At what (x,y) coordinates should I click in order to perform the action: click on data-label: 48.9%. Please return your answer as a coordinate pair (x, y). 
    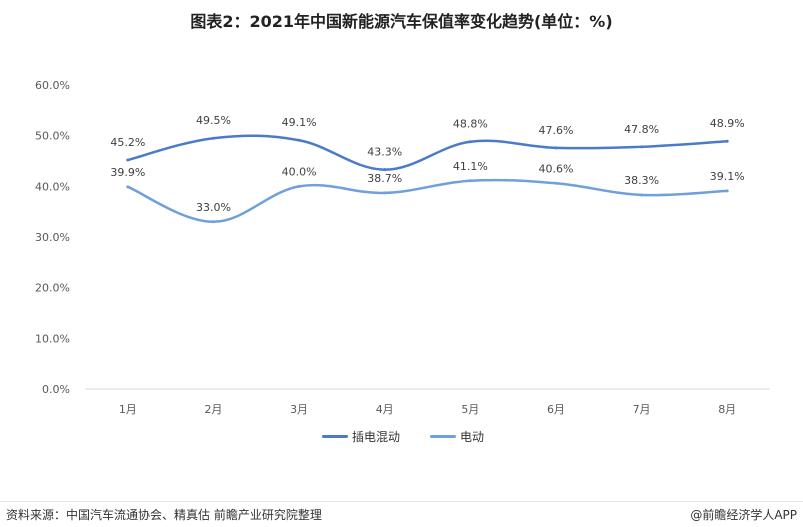
    Looking at the image, I should click on (727, 123).